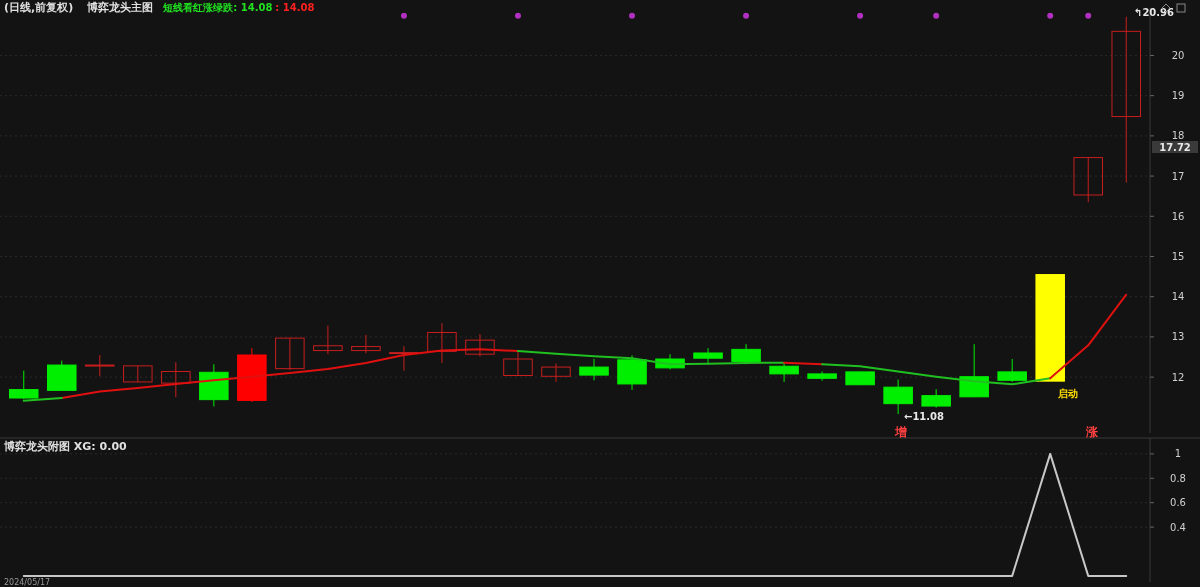 The image size is (1200, 587). Describe the element at coordinates (1178, 478) in the screenshot. I see `y-tick-label: 0.8` at that location.